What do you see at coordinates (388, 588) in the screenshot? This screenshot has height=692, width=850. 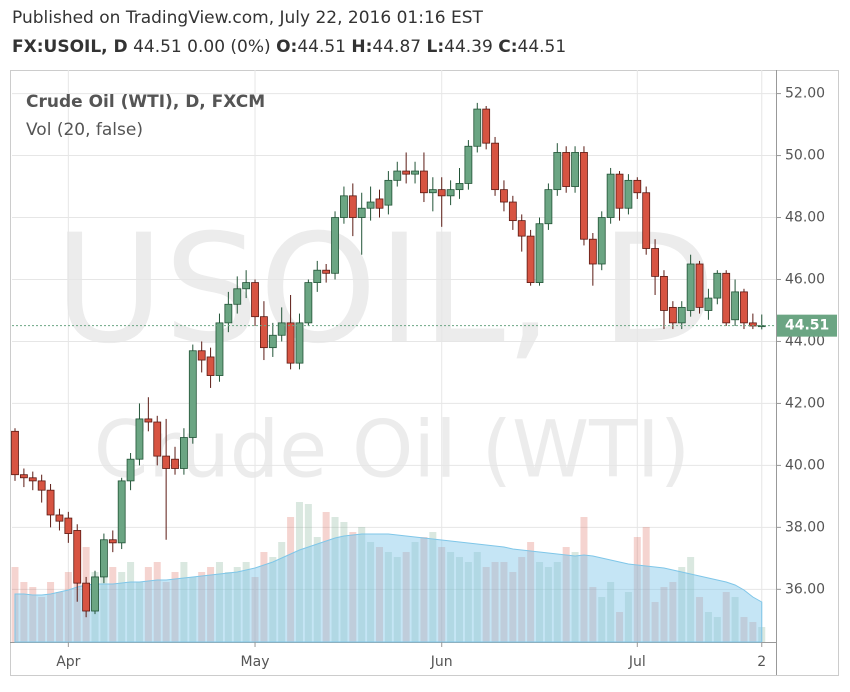 I see `volume-ma-area` at bounding box center [388, 588].